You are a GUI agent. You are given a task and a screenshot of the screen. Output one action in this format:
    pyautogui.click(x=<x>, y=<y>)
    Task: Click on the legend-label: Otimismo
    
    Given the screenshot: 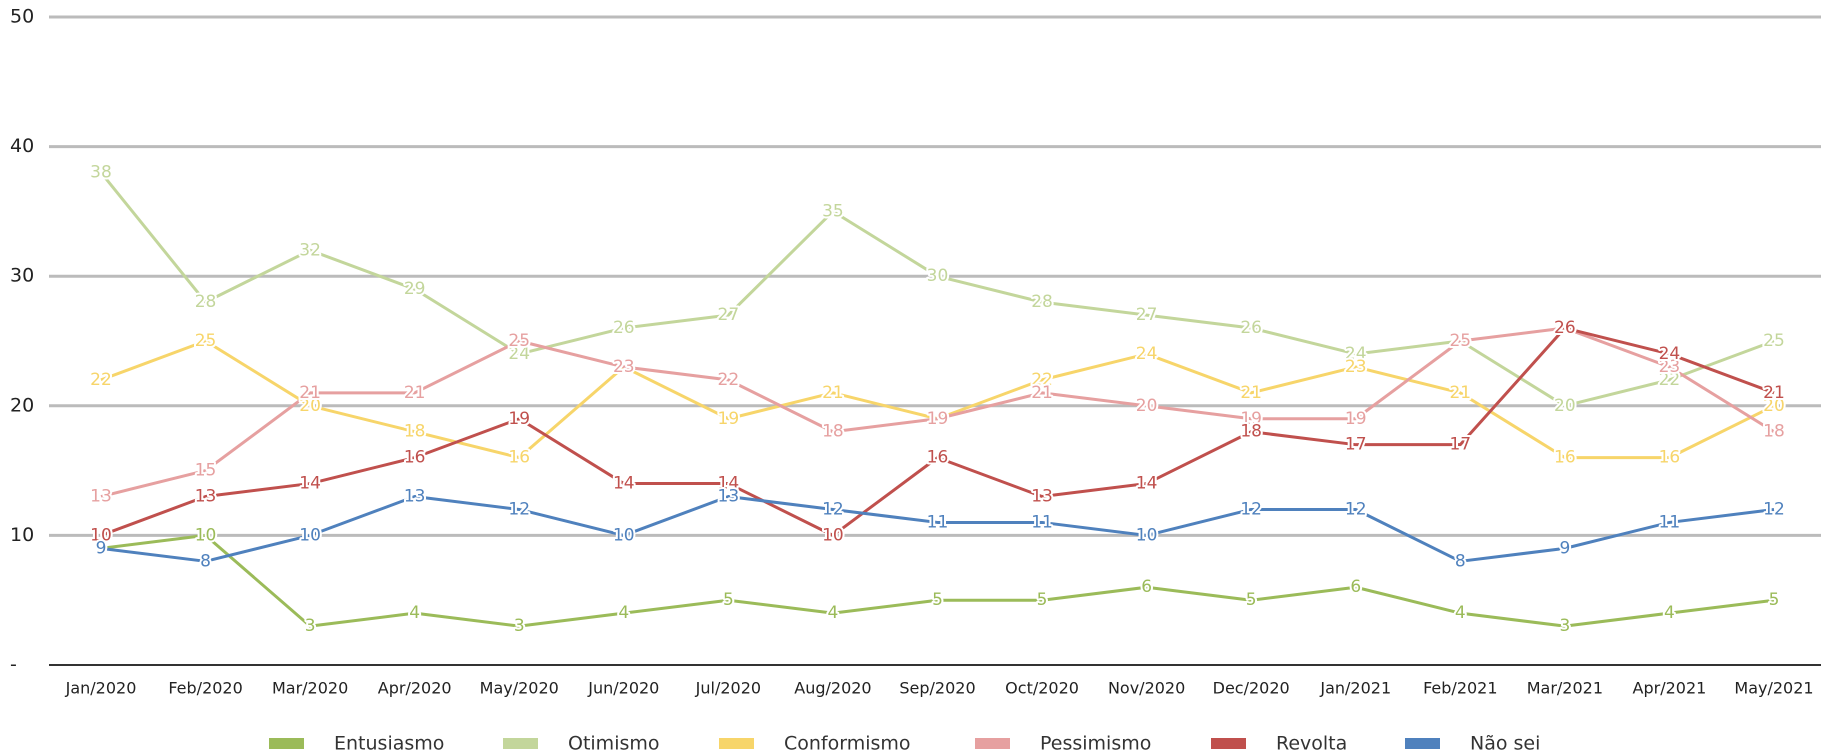 What is the action you would take?
    pyautogui.click(x=614, y=744)
    